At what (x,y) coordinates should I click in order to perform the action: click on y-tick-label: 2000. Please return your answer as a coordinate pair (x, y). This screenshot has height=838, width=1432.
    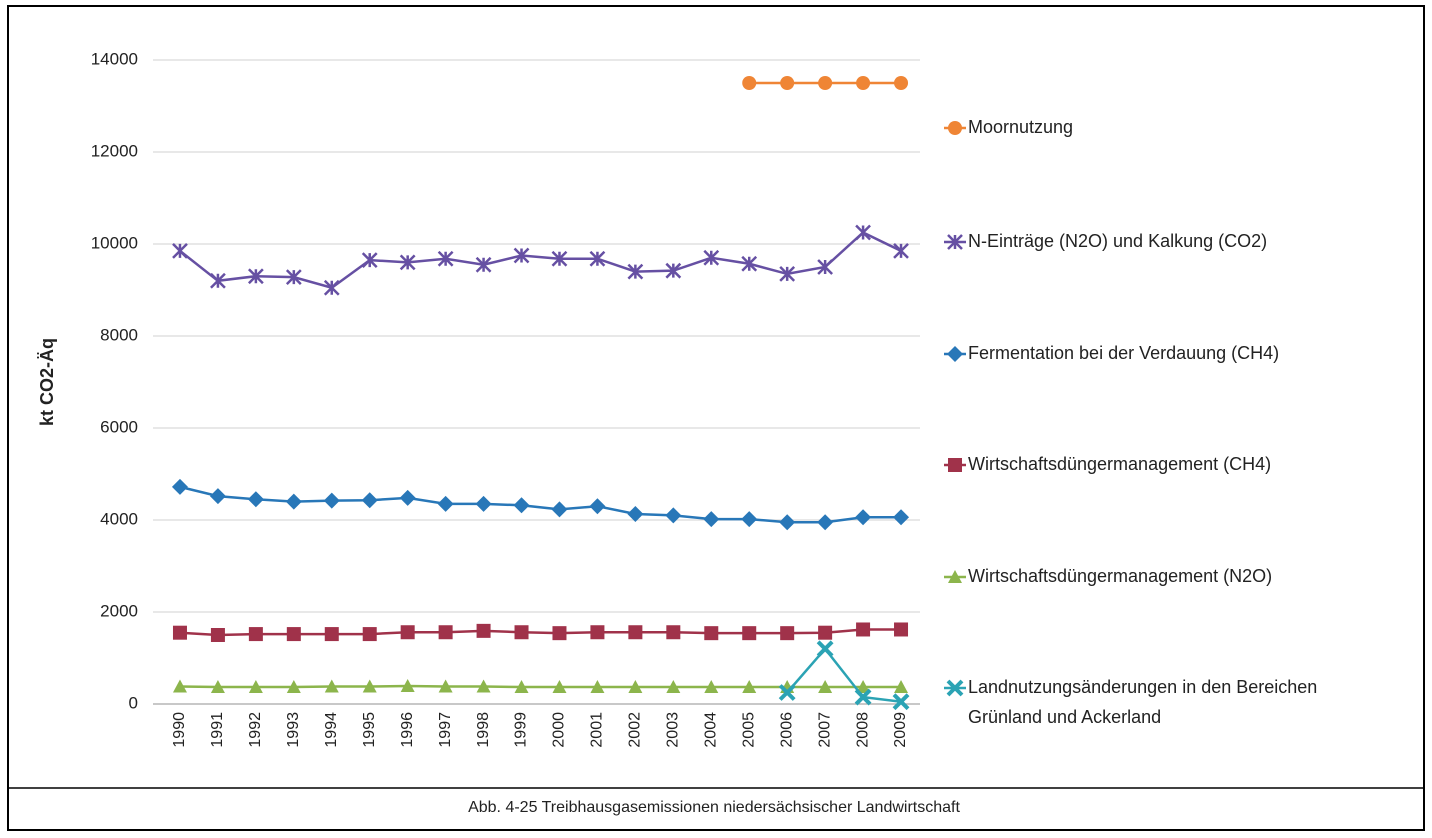
    Looking at the image, I should click on (119, 610).